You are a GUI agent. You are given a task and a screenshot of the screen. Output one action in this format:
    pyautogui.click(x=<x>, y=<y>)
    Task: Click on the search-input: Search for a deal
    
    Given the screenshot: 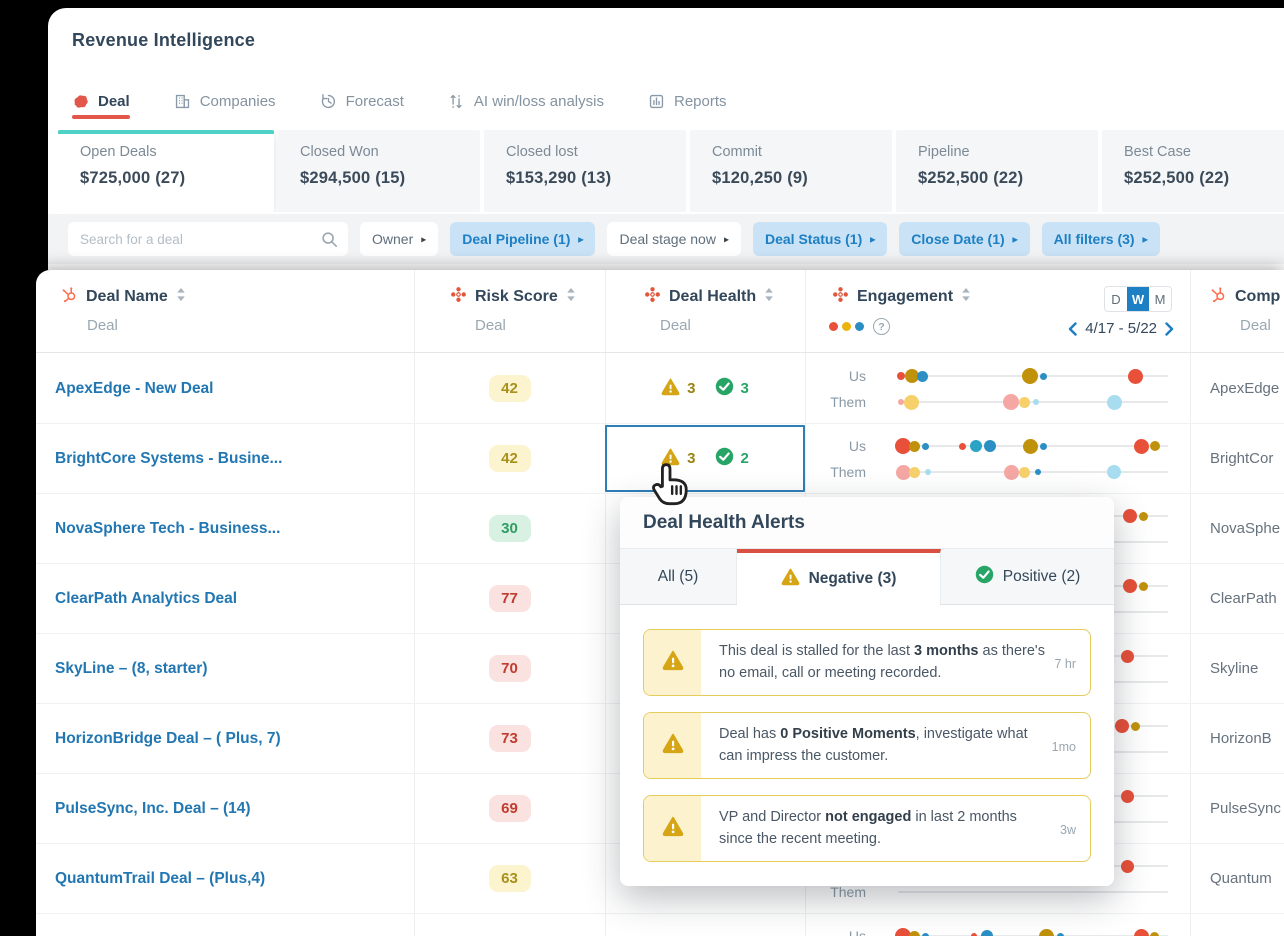 What is the action you would take?
    pyautogui.click(x=208, y=239)
    